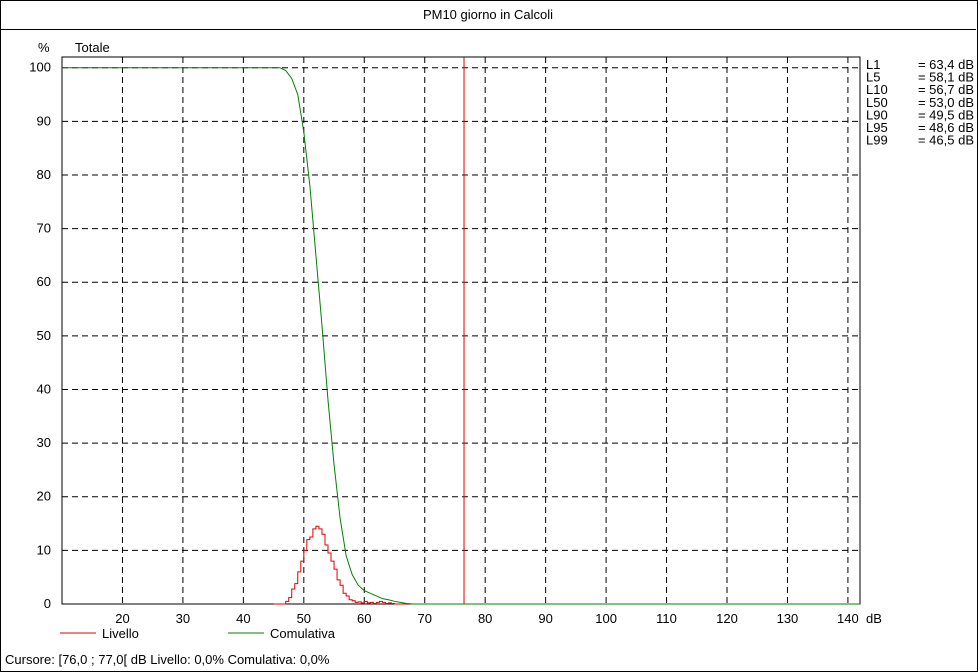 The image size is (978, 672). What do you see at coordinates (877, 140) in the screenshot?
I see `stat-label: L99` at bounding box center [877, 140].